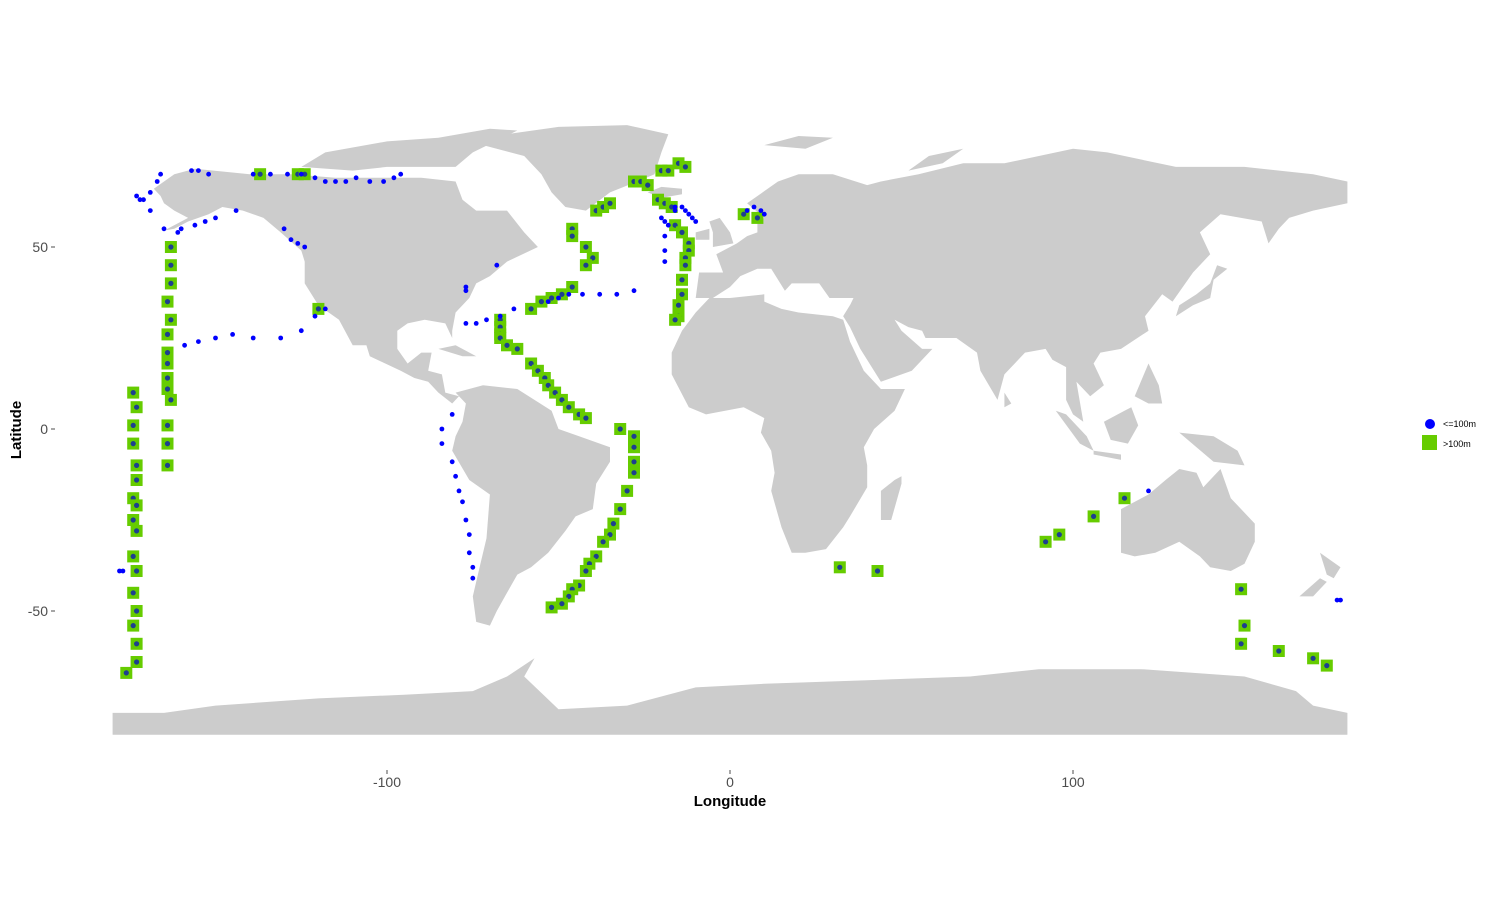 This screenshot has width=1500, height=900. Describe the element at coordinates (936, 159) in the screenshot. I see `land-novaya-zemlya` at that location.